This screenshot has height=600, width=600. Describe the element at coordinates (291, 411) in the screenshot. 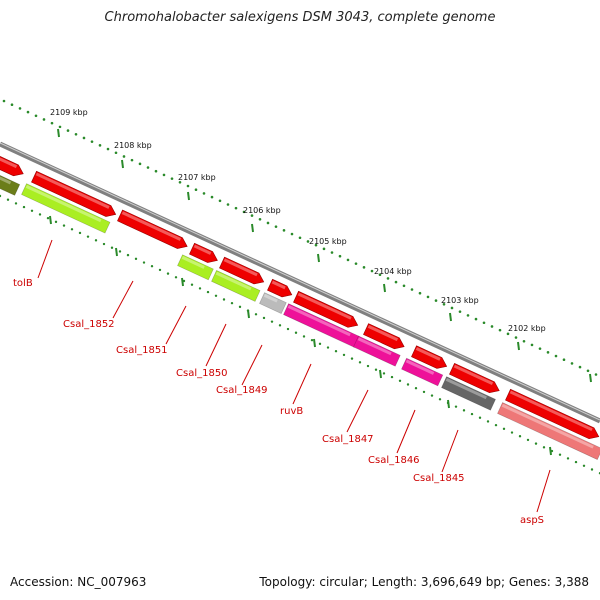

I see `gene-label-ruvB: ruvB` at that location.